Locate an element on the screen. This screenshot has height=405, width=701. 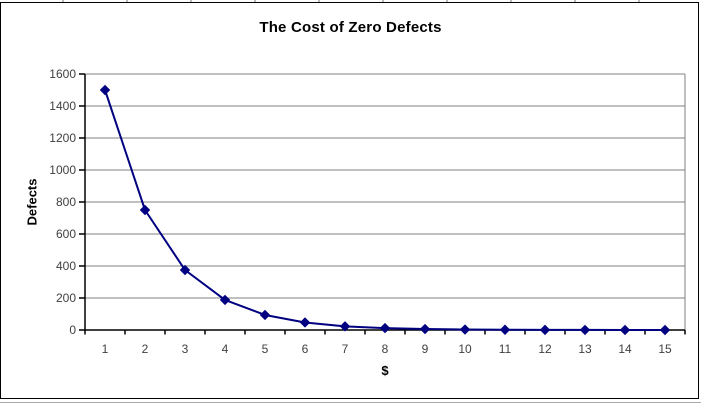
x-tick-label: 3 is located at coordinates (185, 349).